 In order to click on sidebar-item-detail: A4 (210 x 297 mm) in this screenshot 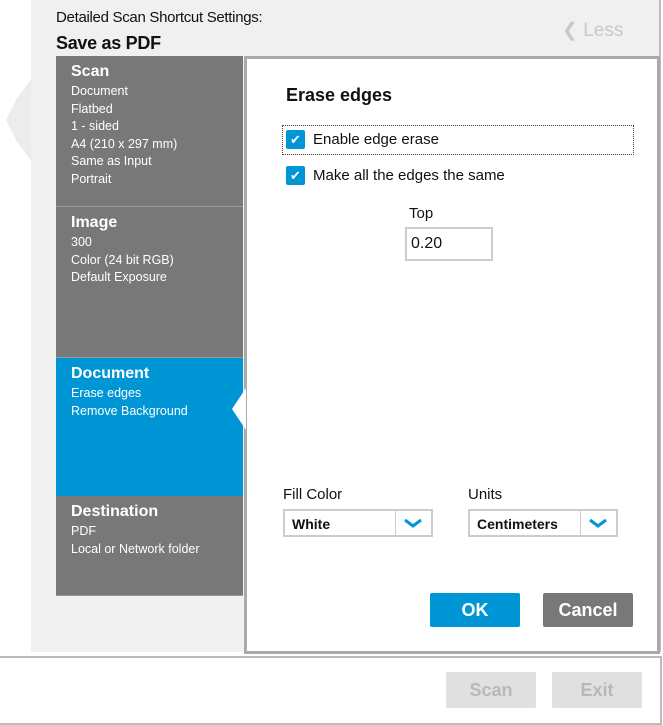, I will do `click(124, 143)`.